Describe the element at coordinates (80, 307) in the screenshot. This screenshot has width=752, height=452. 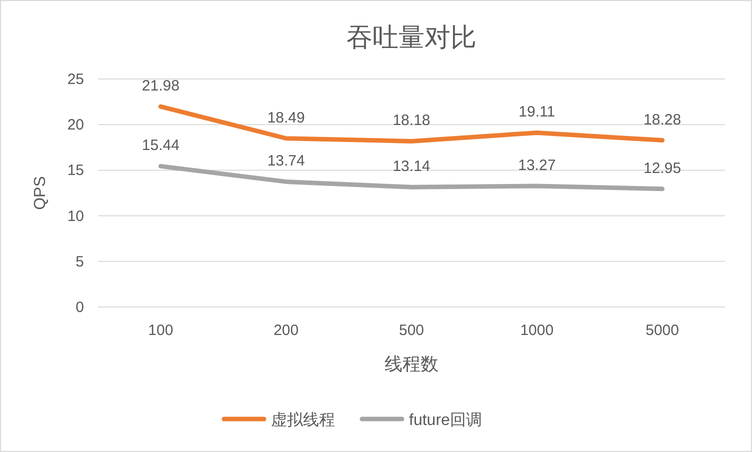
I see `y-tick-label: 0` at that location.